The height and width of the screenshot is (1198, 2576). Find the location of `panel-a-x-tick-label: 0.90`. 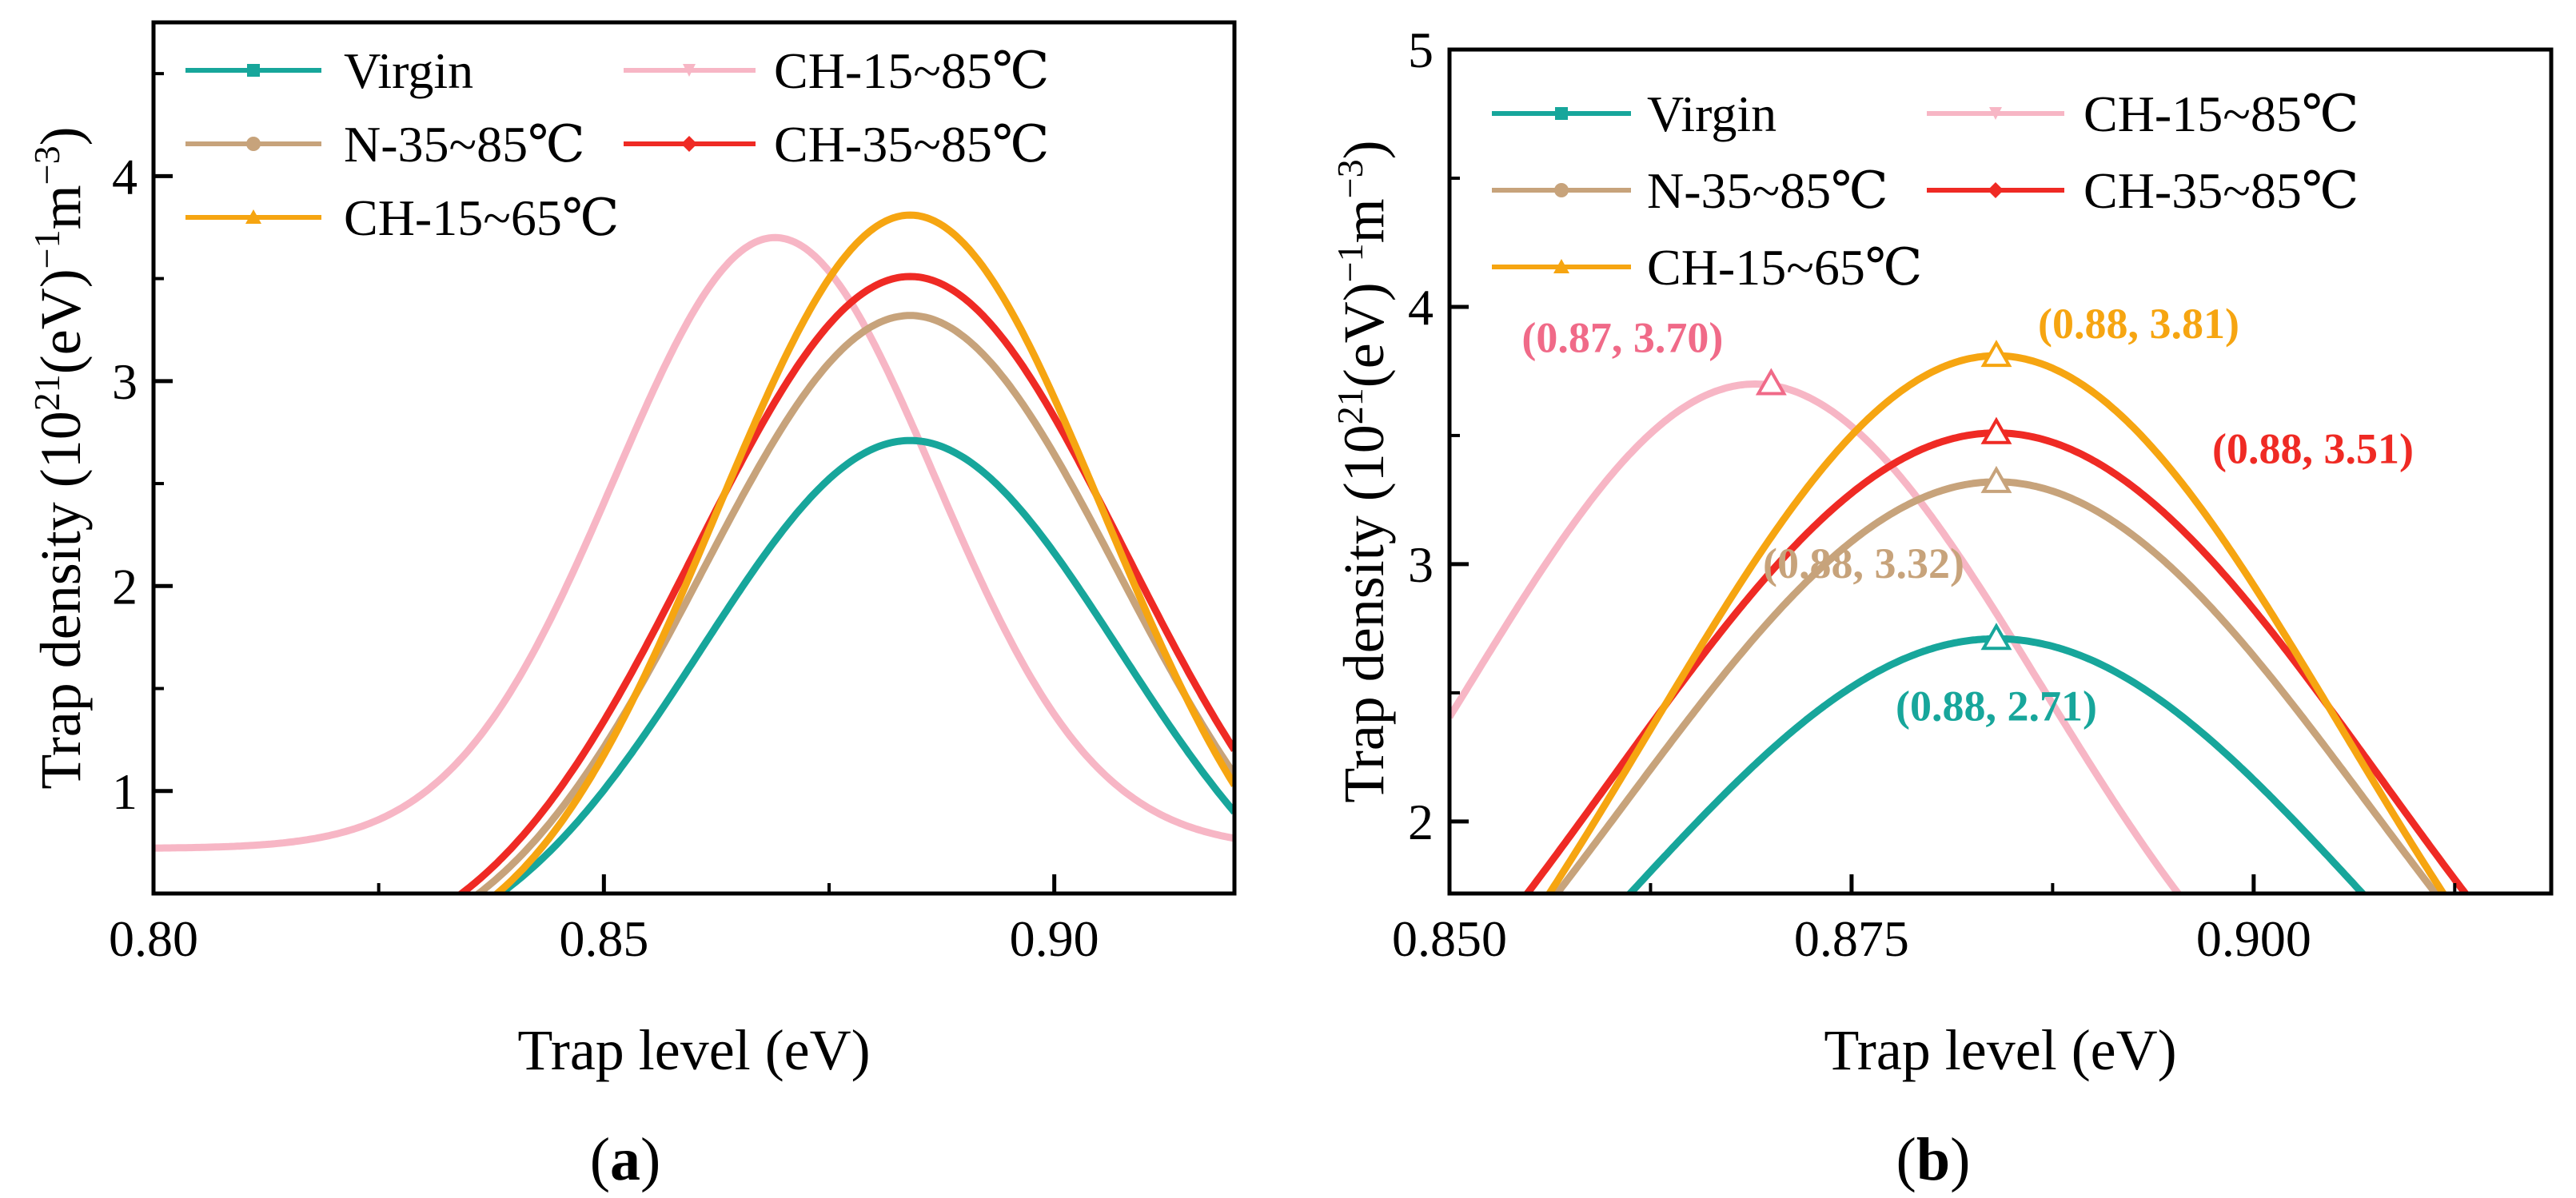

panel-a-x-tick-label: 0.90 is located at coordinates (1054, 938).